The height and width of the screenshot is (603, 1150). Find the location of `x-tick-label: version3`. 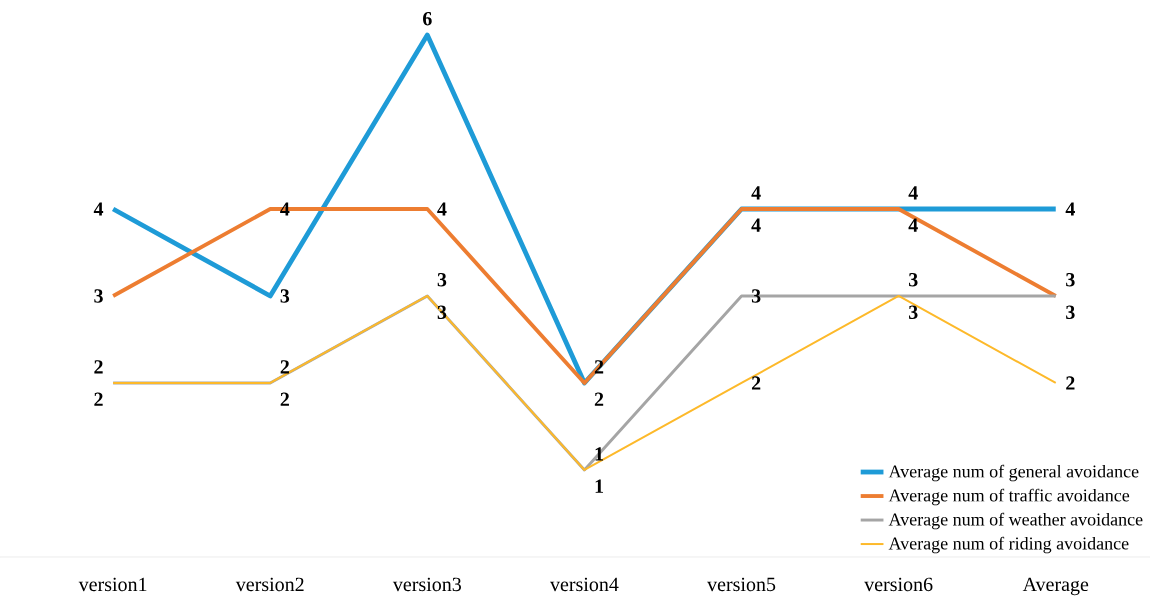

x-tick-label: version3 is located at coordinates (426, 584).